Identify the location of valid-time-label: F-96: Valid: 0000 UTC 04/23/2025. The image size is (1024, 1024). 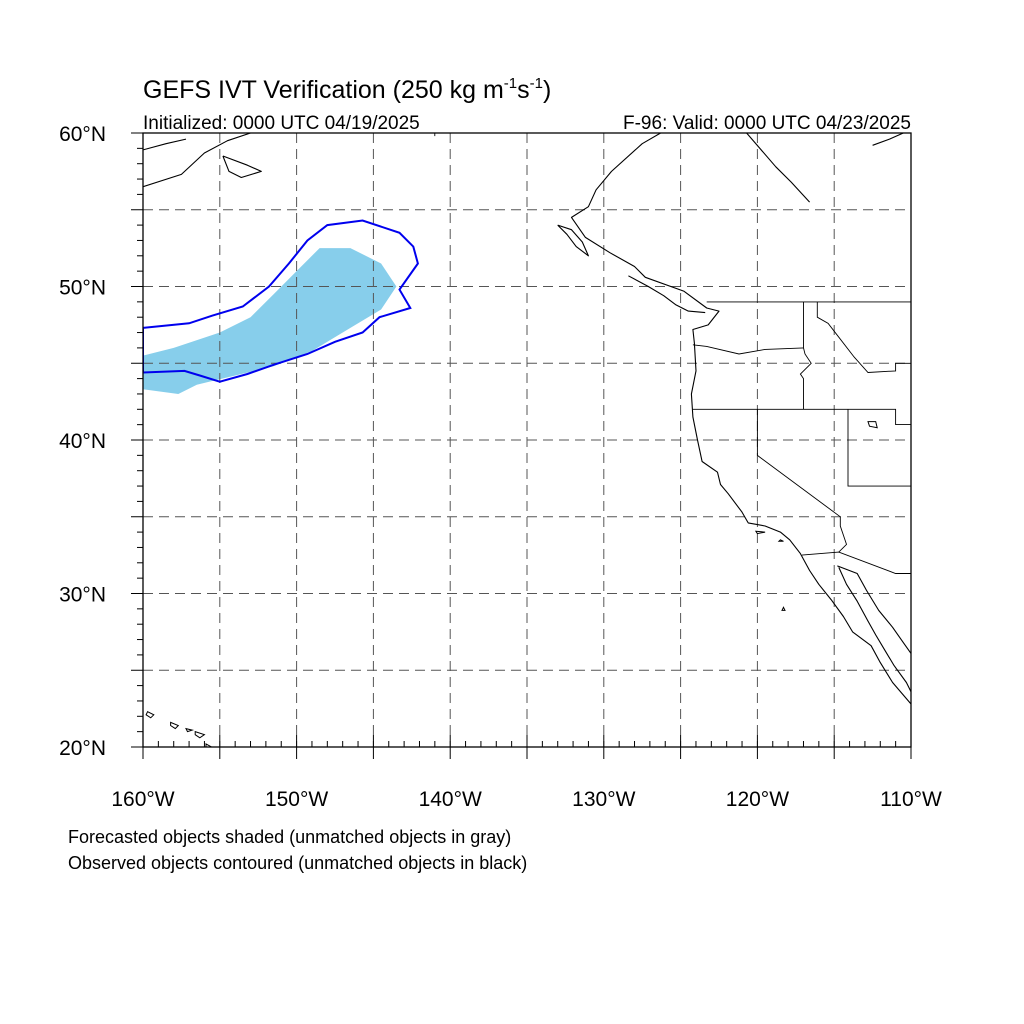
(767, 123).